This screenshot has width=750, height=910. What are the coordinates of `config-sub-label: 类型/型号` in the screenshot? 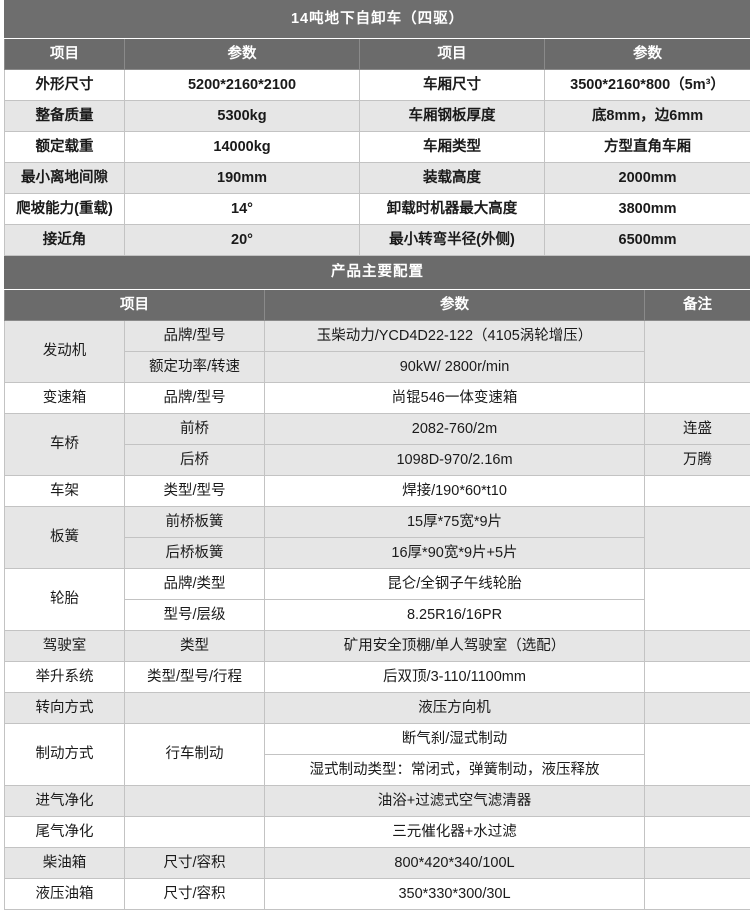 It's located at (195, 491).